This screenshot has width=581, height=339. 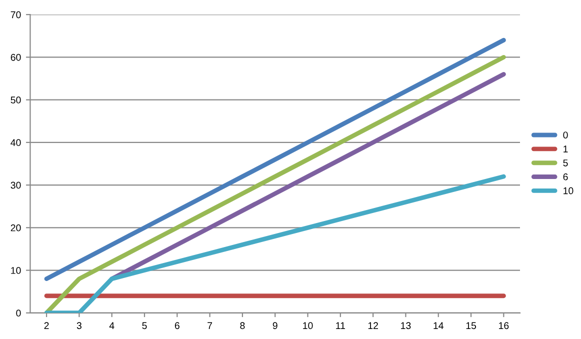 What do you see at coordinates (15, 185) in the screenshot?
I see `y-tick-label: 30` at bounding box center [15, 185].